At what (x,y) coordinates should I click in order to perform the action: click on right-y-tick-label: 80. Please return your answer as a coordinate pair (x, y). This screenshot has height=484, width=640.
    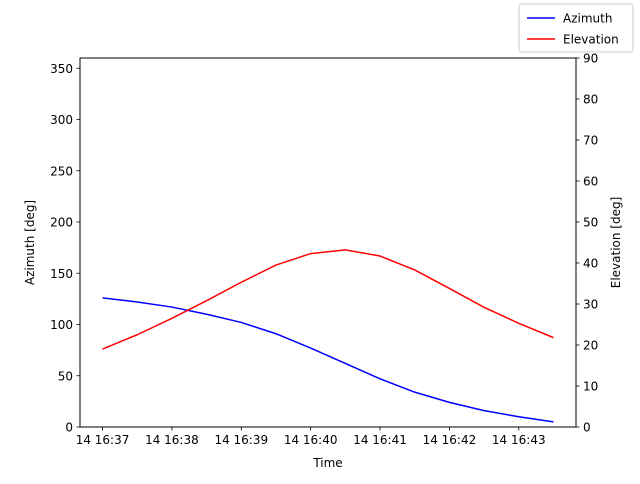
    Looking at the image, I should click on (590, 100).